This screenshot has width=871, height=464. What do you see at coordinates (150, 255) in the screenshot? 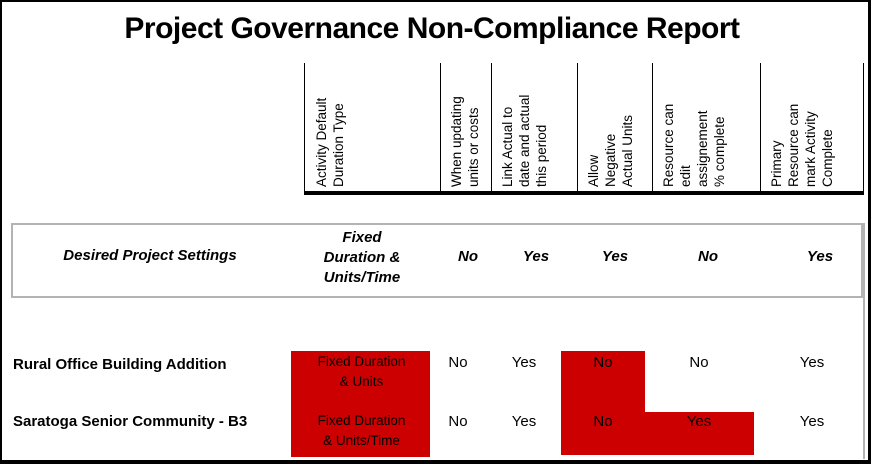
I see `desired-settings-label: Desired Project Settings` at bounding box center [150, 255].